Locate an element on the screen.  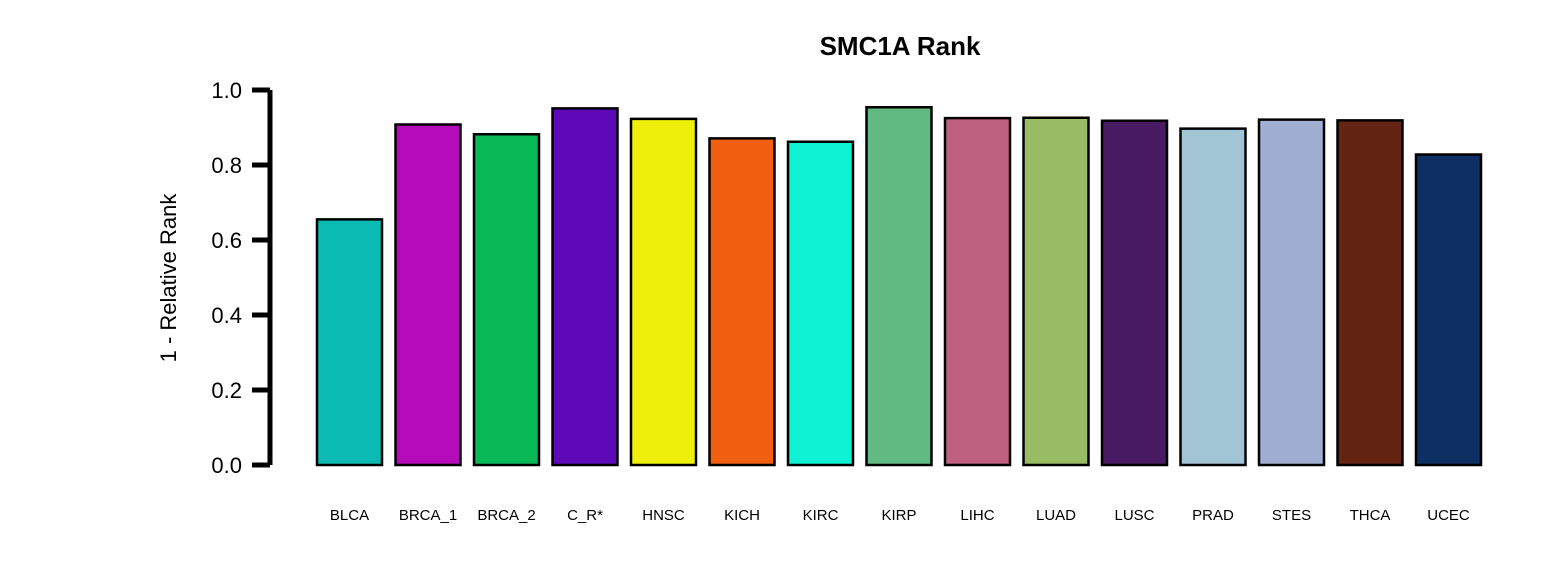
bar-blca is located at coordinates (349, 342).